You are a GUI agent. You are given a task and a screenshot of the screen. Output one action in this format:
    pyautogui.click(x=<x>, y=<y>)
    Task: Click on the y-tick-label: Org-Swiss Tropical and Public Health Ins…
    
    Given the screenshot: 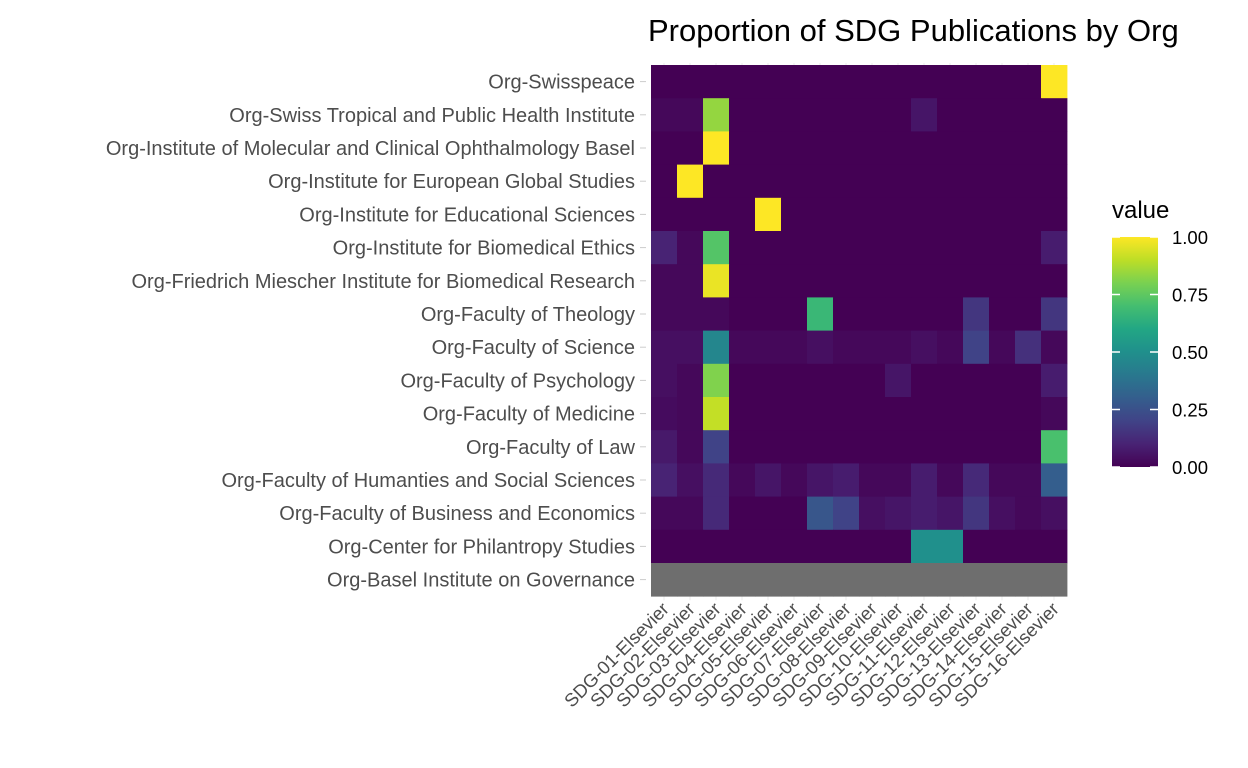 What is the action you would take?
    pyautogui.click(x=432, y=116)
    